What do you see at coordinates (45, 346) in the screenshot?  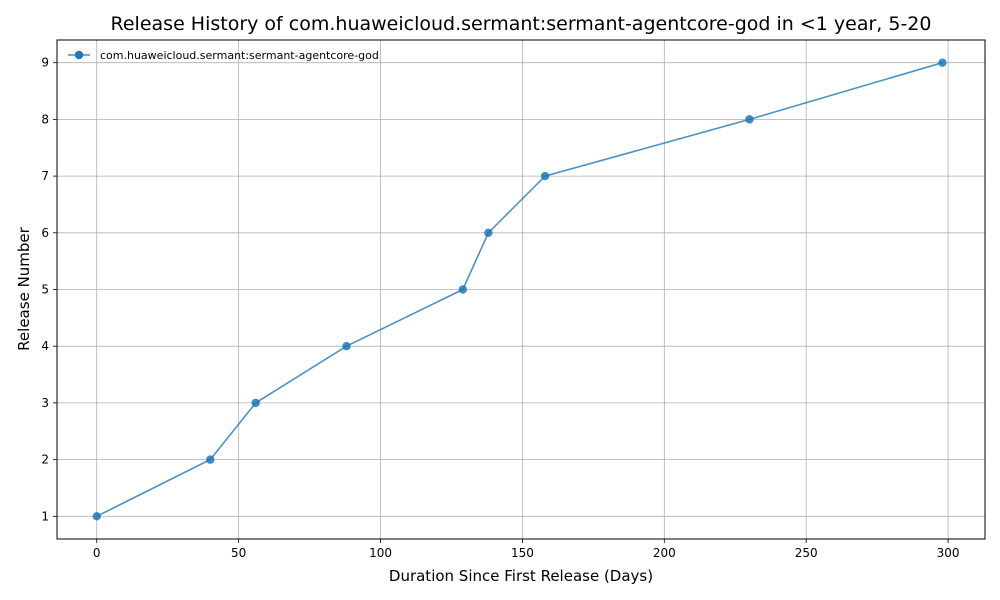 I see `y-tick-label: 4` at bounding box center [45, 346].